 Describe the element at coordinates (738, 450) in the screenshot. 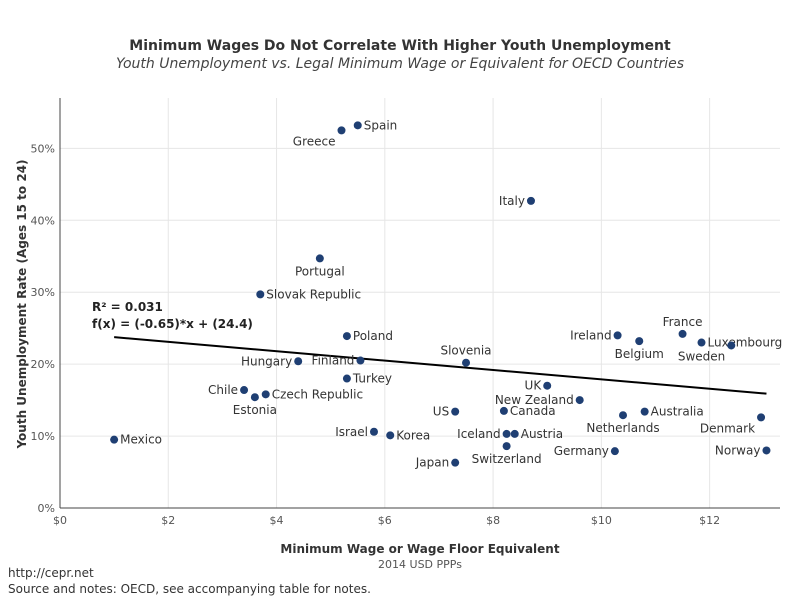

I see `data-point-label: Norway` at that location.